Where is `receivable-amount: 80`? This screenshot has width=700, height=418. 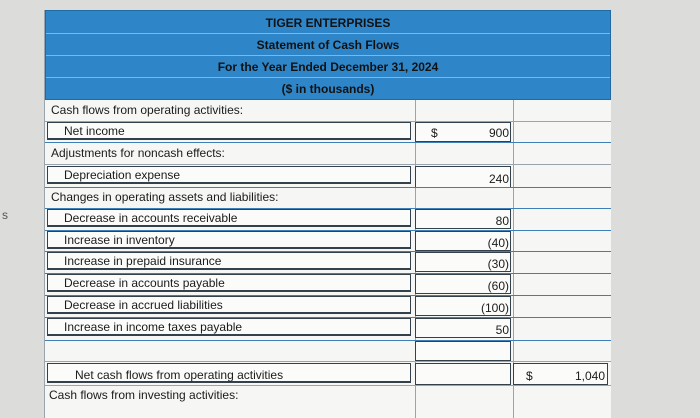
receivable-amount: 80 is located at coordinates (502, 221).